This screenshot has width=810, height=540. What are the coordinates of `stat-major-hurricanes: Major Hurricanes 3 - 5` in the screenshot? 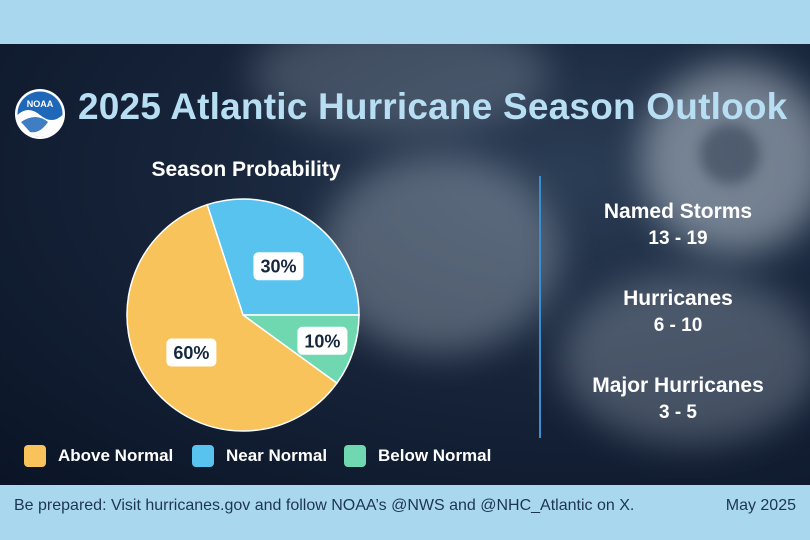 It's located at (678, 399).